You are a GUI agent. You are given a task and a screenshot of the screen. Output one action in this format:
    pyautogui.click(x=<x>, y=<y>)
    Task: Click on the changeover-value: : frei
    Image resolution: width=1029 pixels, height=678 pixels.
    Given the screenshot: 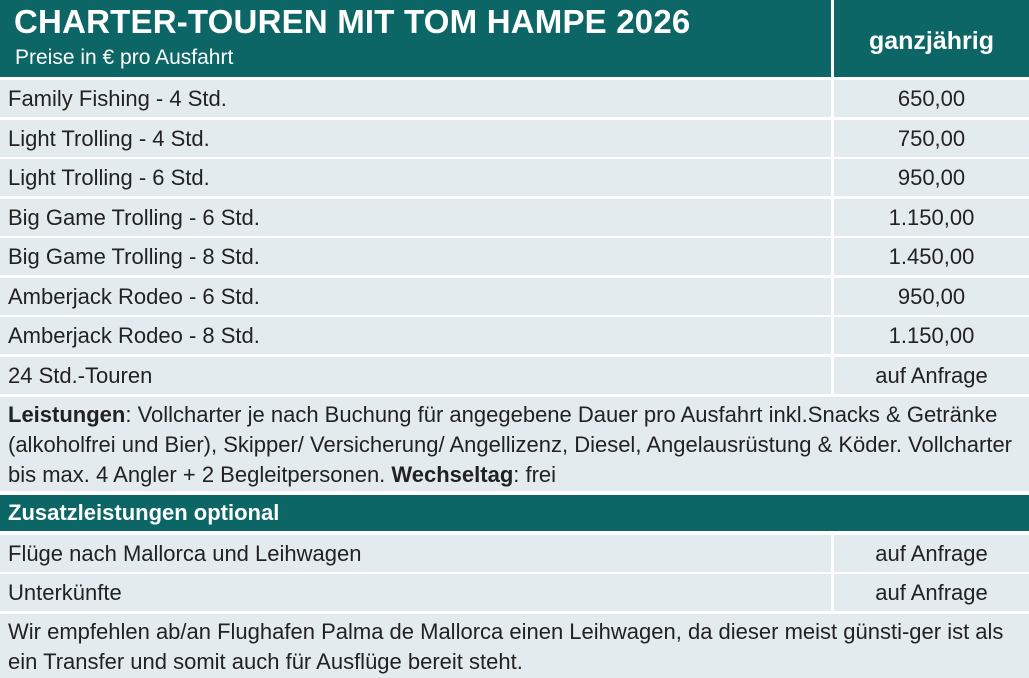 What is the action you would take?
    pyautogui.click(x=535, y=474)
    